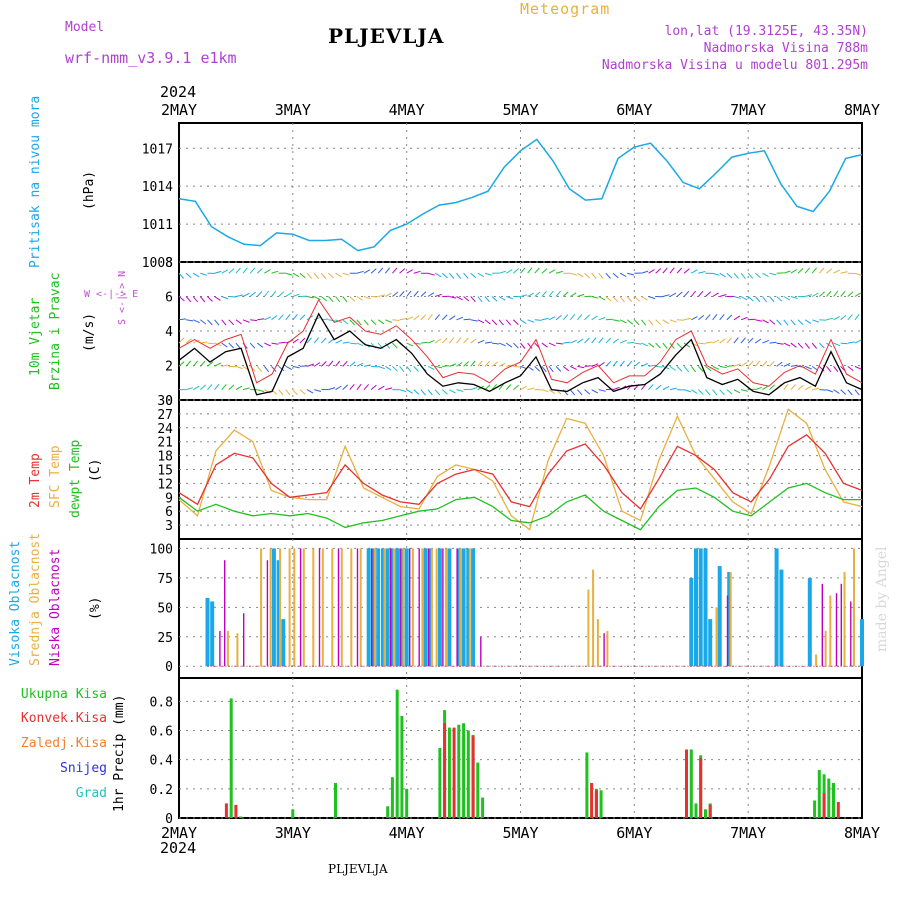 The image size is (900, 900). I want to click on wind-tick-label: 6, so click(169, 298).